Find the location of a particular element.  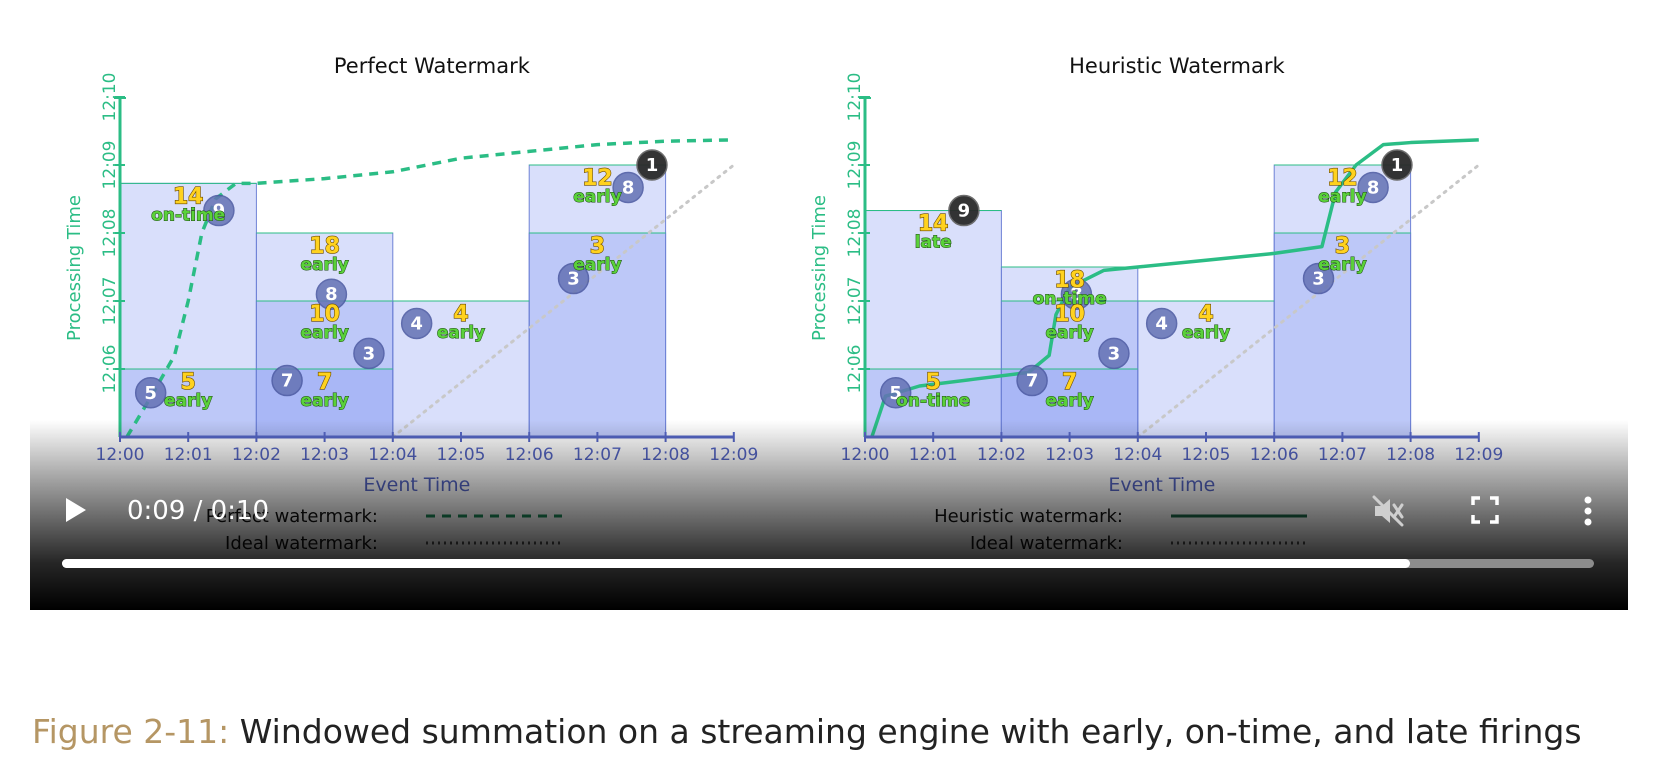

play-button is located at coordinates (76, 510).